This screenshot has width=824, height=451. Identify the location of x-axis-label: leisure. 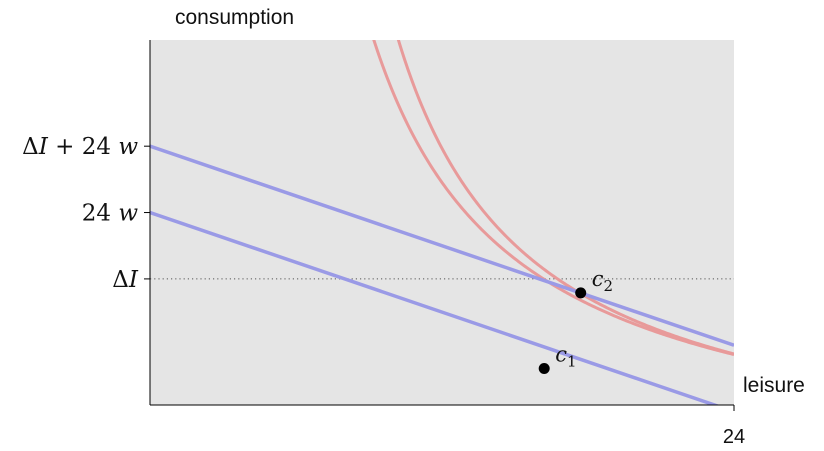
(774, 385).